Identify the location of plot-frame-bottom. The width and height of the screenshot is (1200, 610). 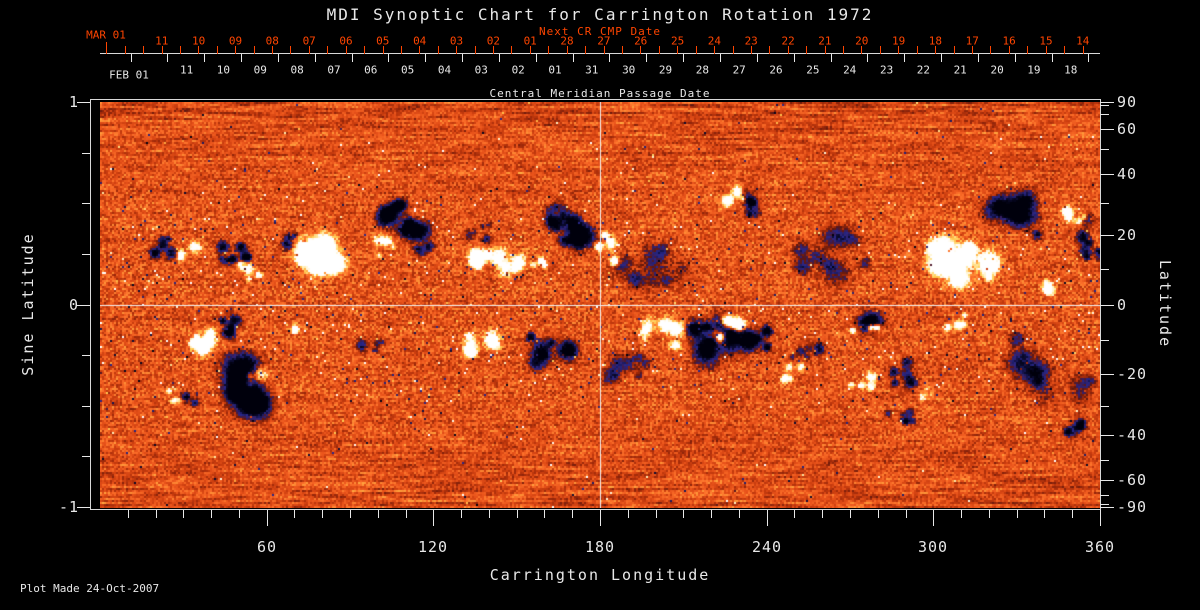
(595, 509).